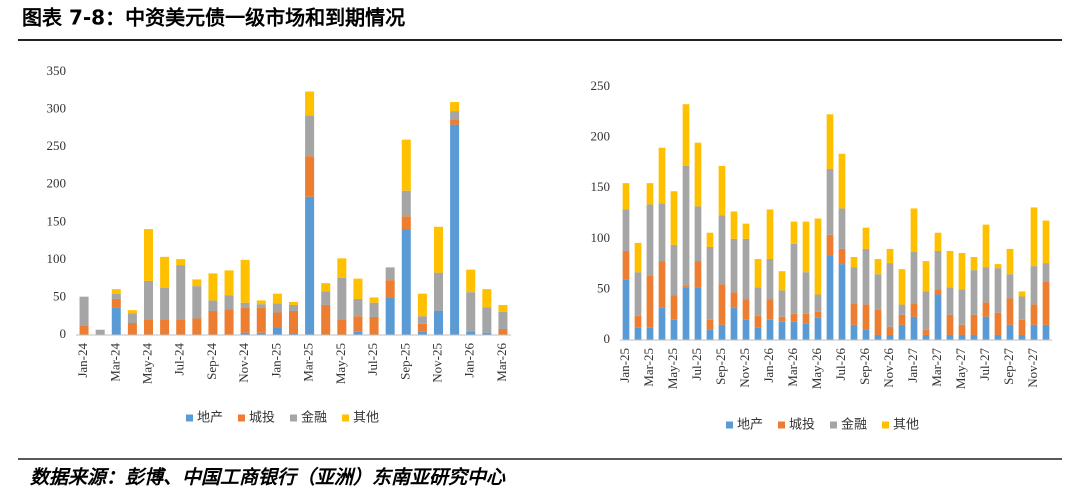 This screenshot has width=1080, height=503. What do you see at coordinates (840, 364) in the screenshot?
I see `x-tick-label: Jul-26` at bounding box center [840, 364].